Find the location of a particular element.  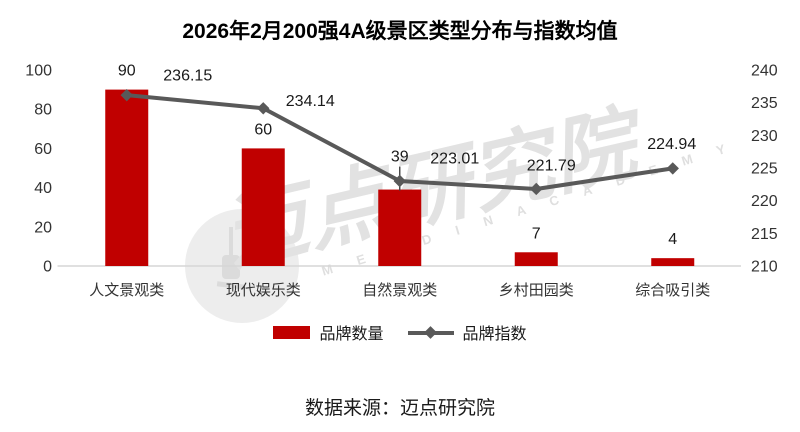

legend-line-swatch-icon is located at coordinates (430, 332).